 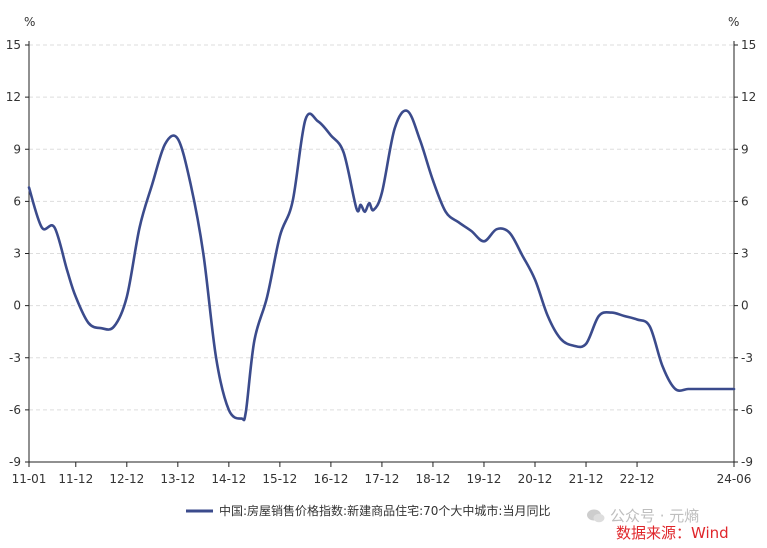 I want to click on y-tick-label-right: 9, so click(x=745, y=149).